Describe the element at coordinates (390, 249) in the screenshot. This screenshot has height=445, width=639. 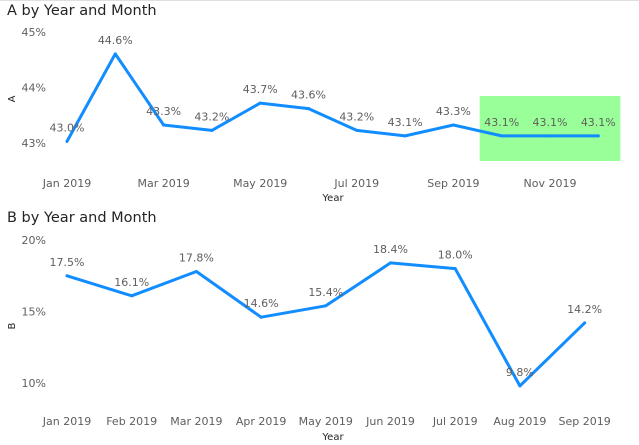
I see `data-label: 18.4%` at that location.